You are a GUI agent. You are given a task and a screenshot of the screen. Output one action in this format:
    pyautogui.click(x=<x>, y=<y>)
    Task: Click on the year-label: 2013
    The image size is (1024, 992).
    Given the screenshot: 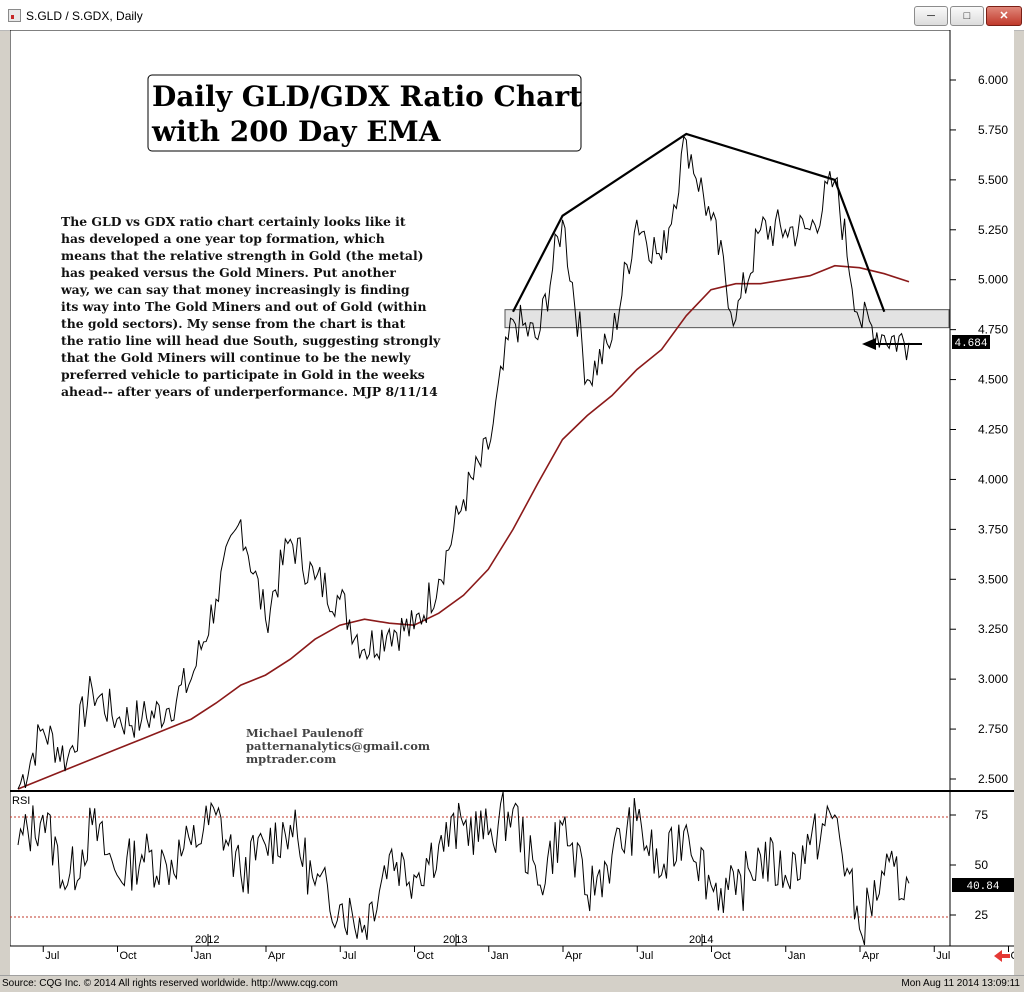 What is the action you would take?
    pyautogui.click(x=455, y=940)
    